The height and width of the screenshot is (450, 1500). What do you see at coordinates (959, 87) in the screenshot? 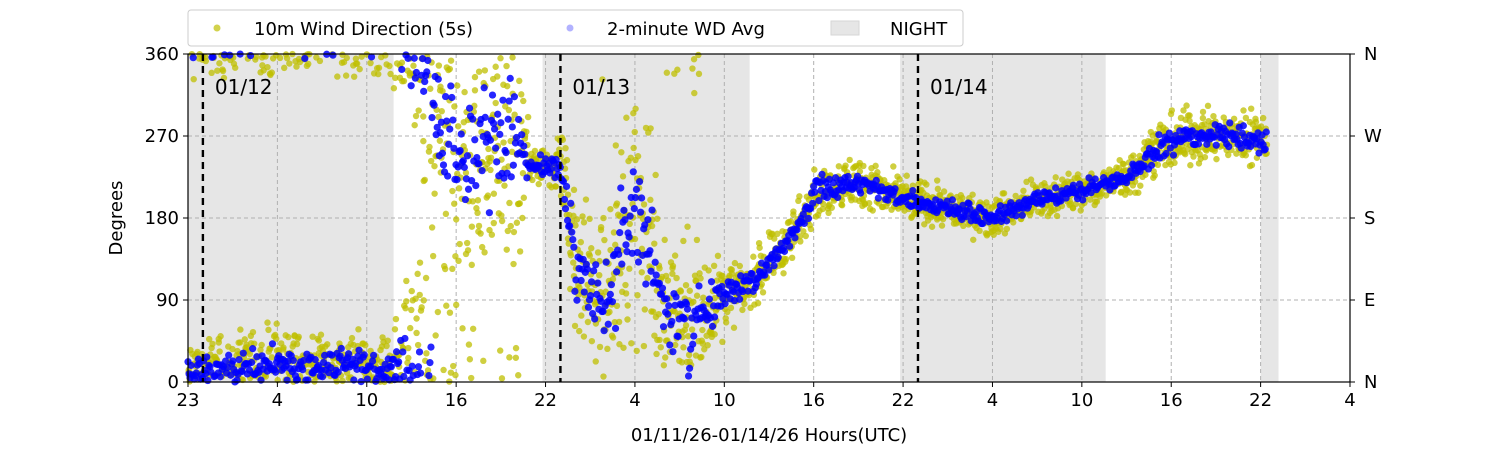
I see `day-marker-label: 01/14` at bounding box center [959, 87].